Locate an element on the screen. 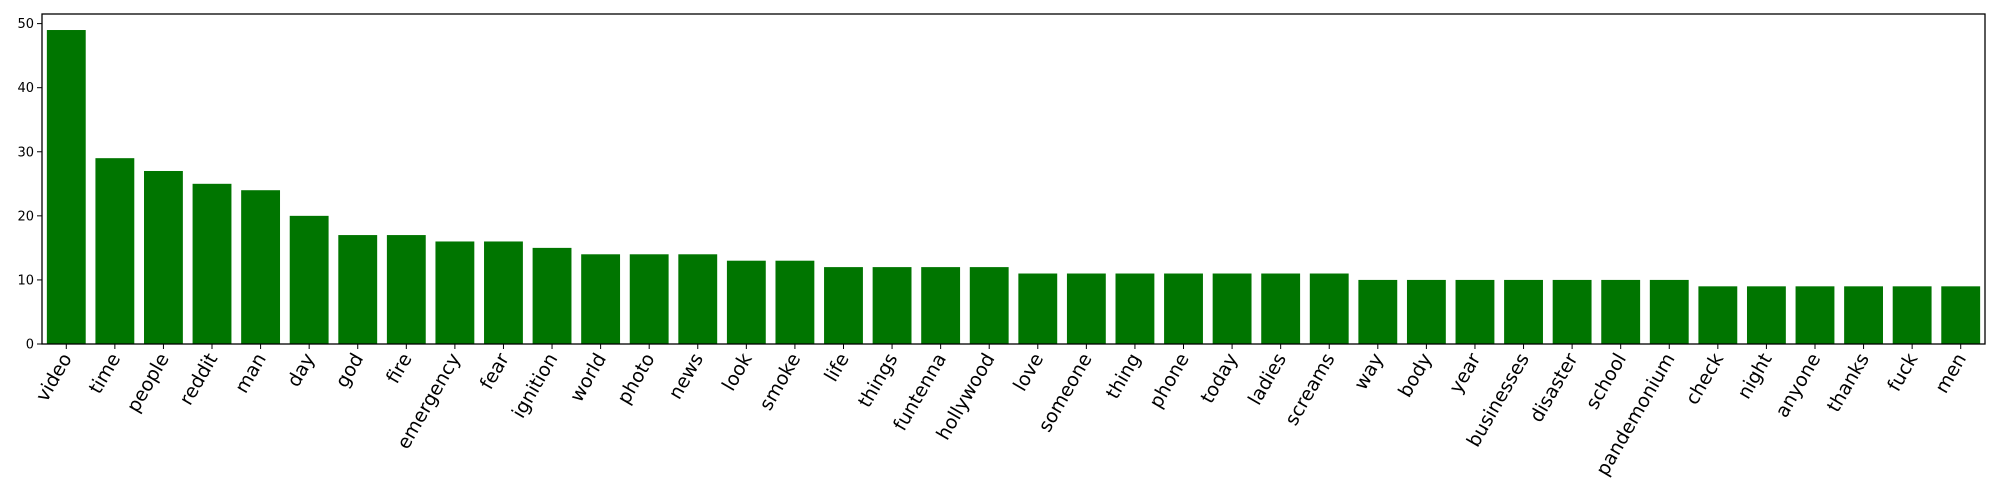 This screenshot has width=2000, height=504. x-tick-label-day: day is located at coordinates (301, 370).